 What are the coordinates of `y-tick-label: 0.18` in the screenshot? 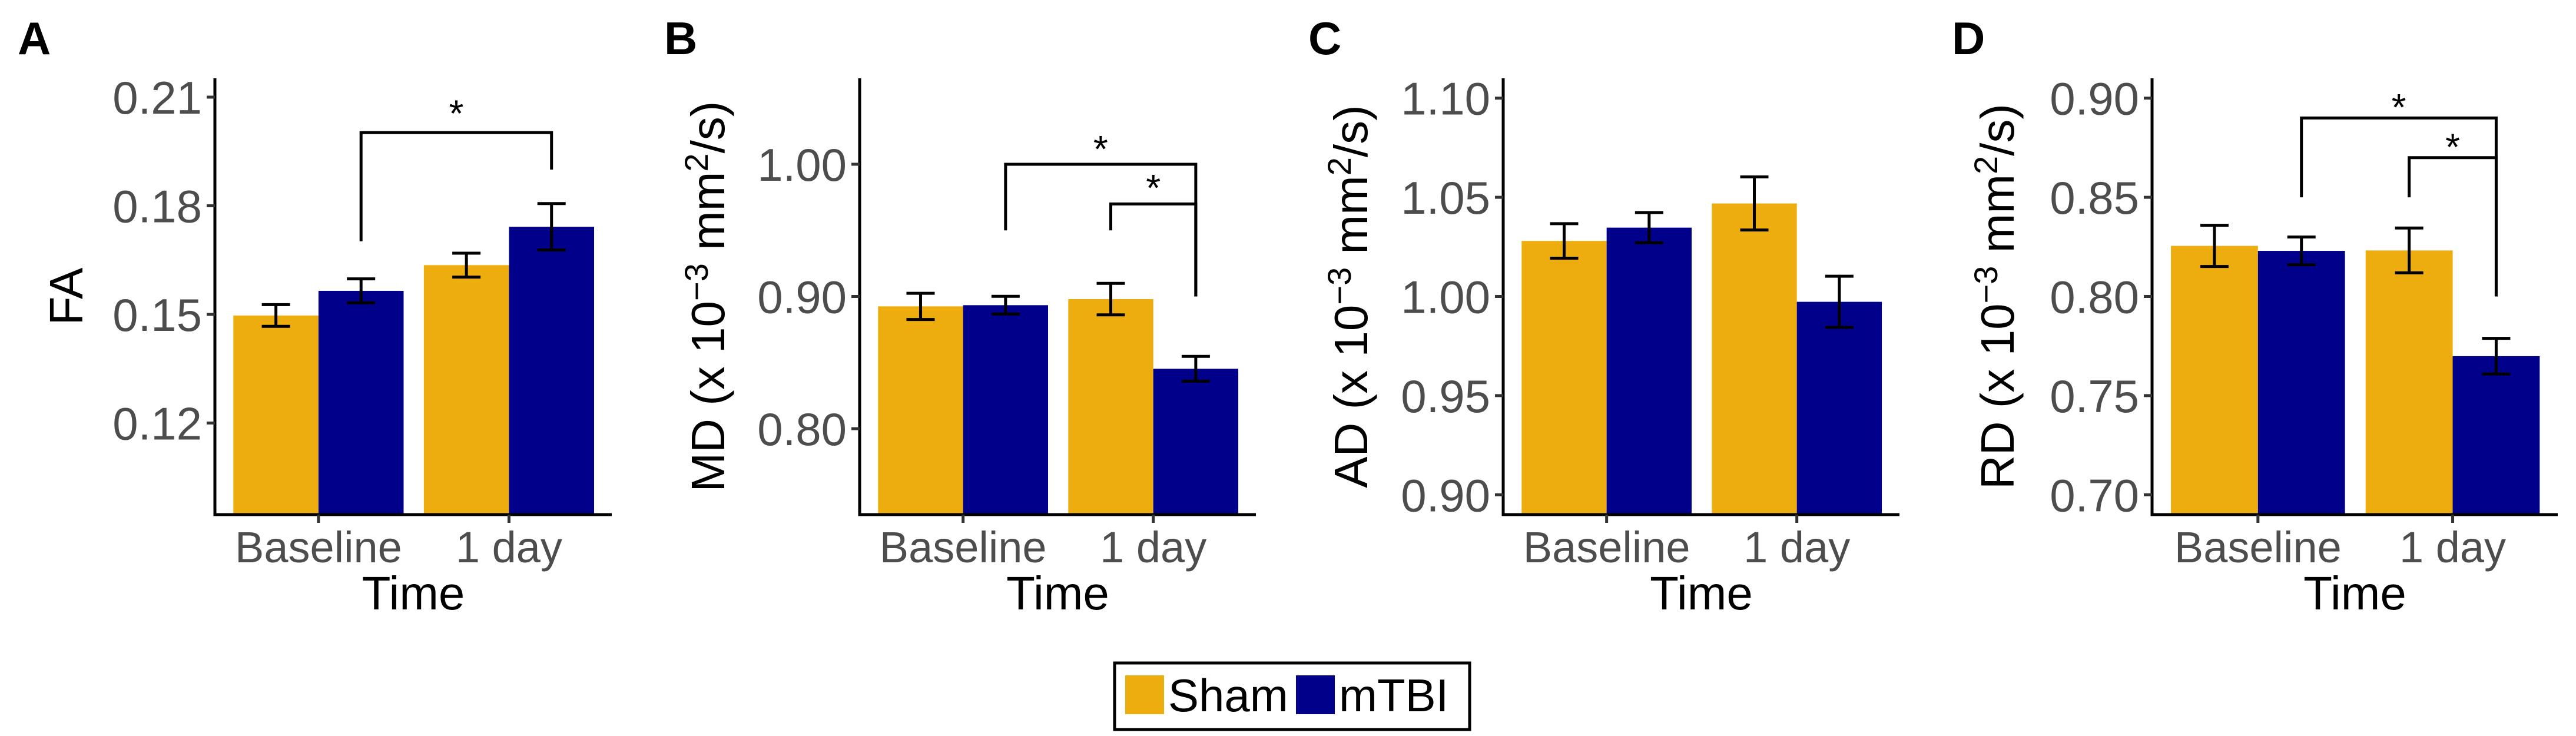 It's located at (157, 206).